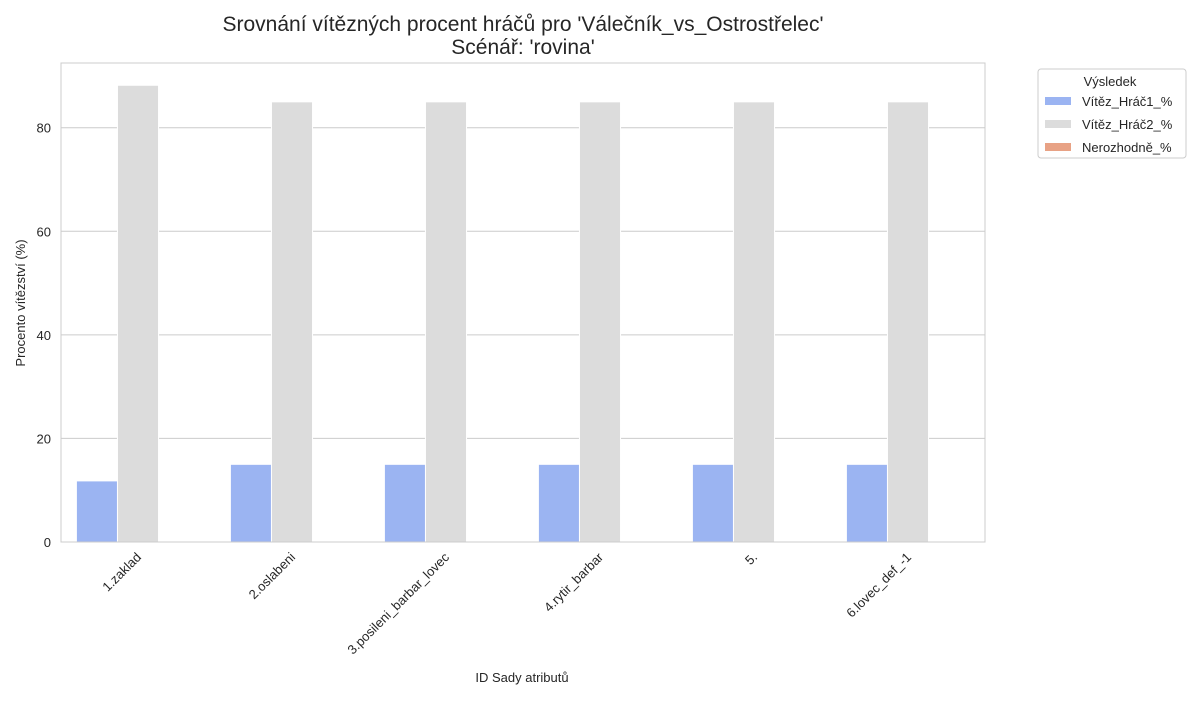  Describe the element at coordinates (751, 559) in the screenshot. I see `x-tick-label: 5.` at that location.